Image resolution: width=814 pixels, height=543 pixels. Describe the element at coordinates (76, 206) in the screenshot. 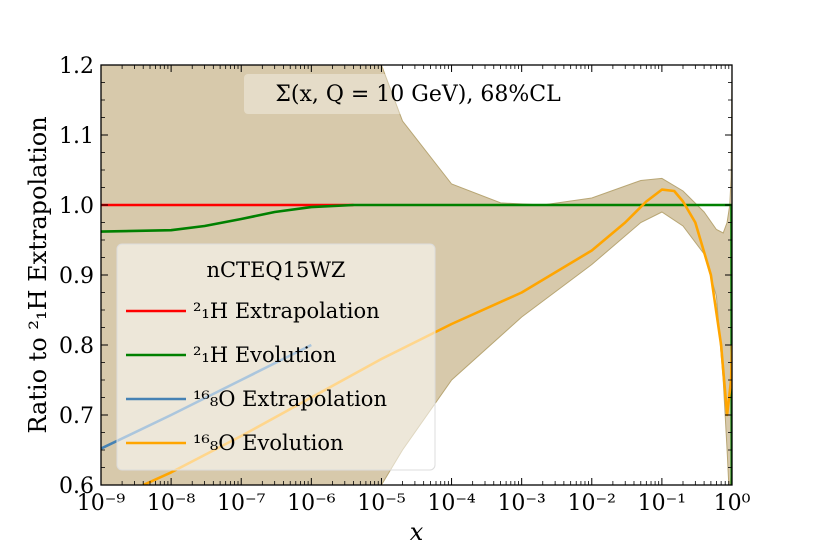

I see `y-tick-label: 1.0` at that location.